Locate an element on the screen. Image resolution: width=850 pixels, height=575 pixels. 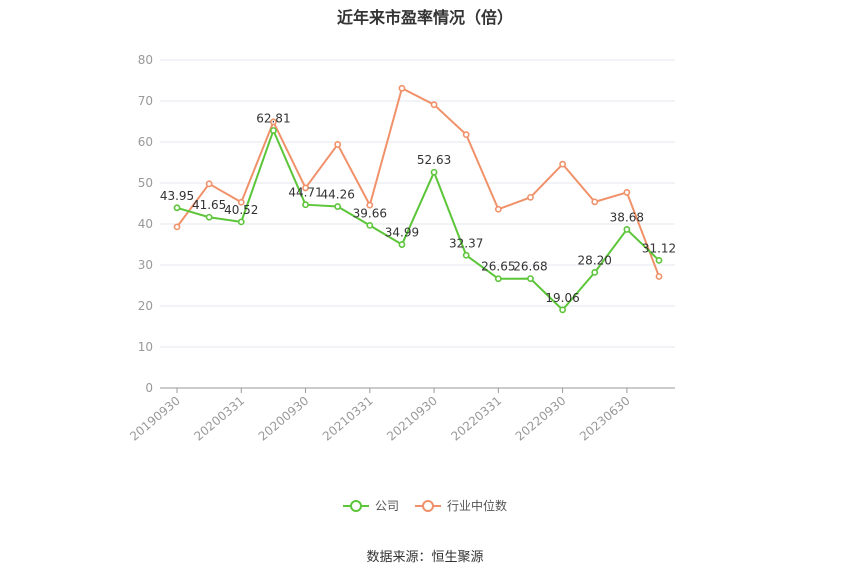
legend-item-company: 公司 is located at coordinates (370, 505).